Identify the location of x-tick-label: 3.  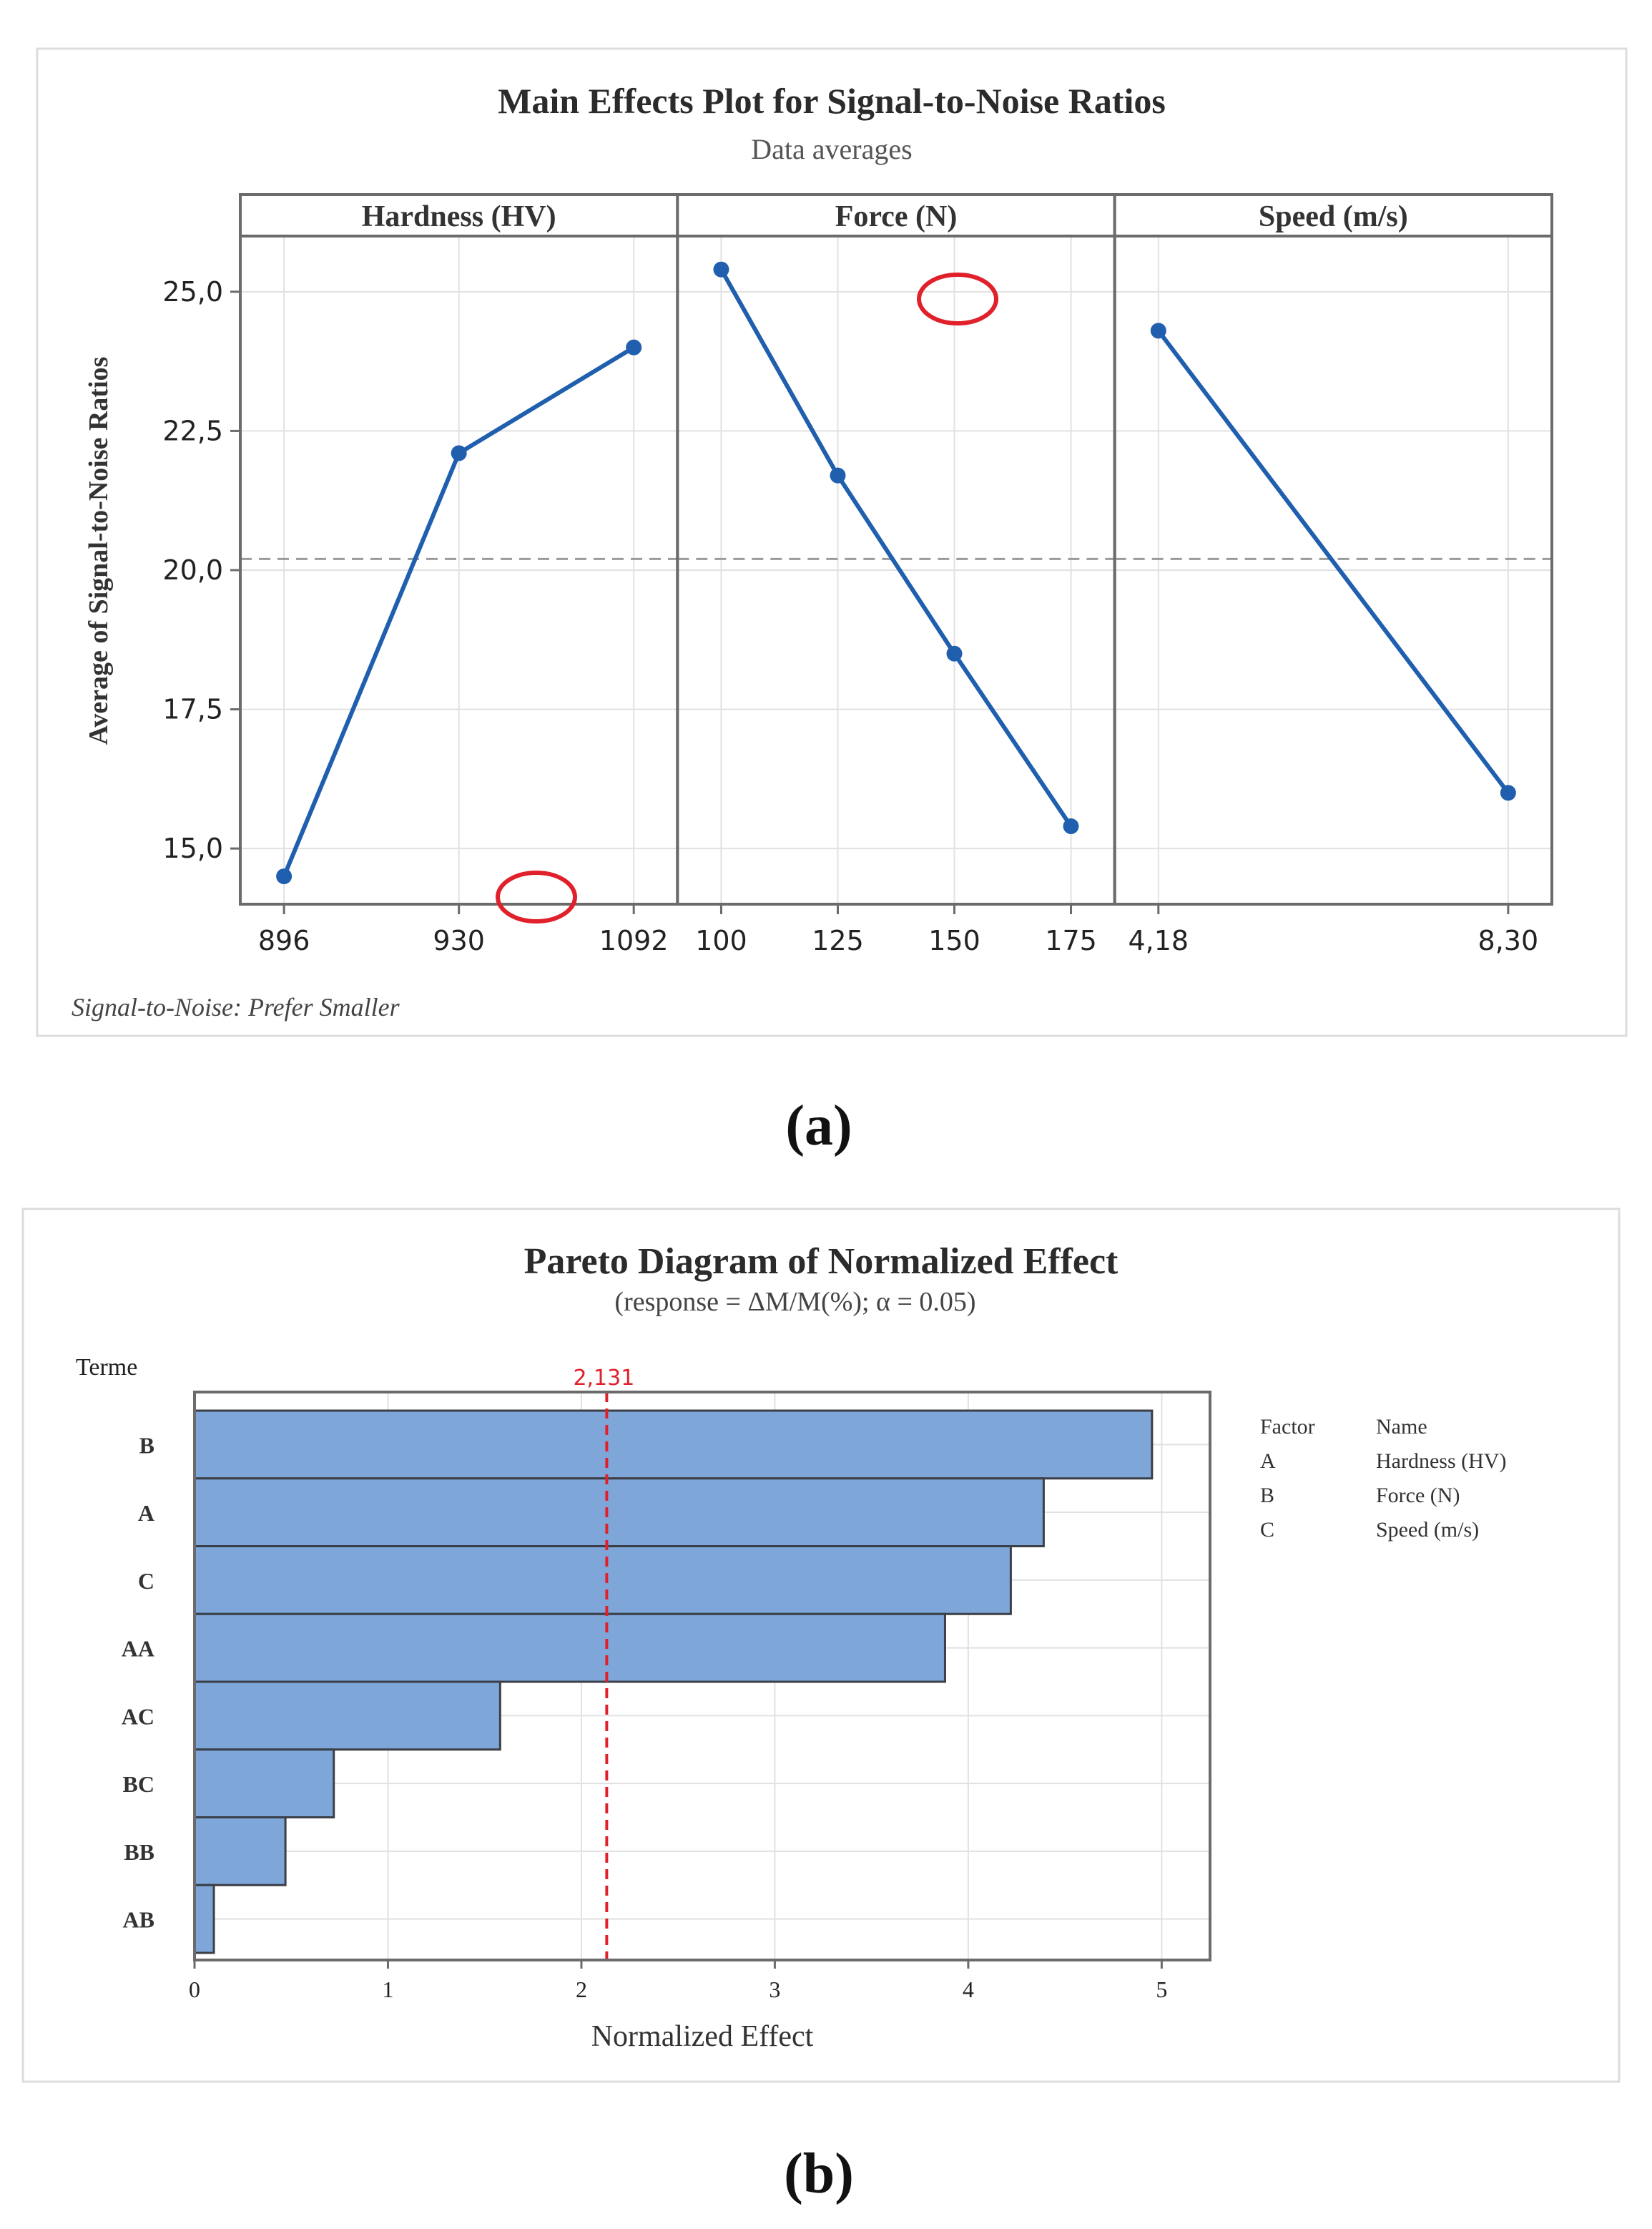
(774, 1989).